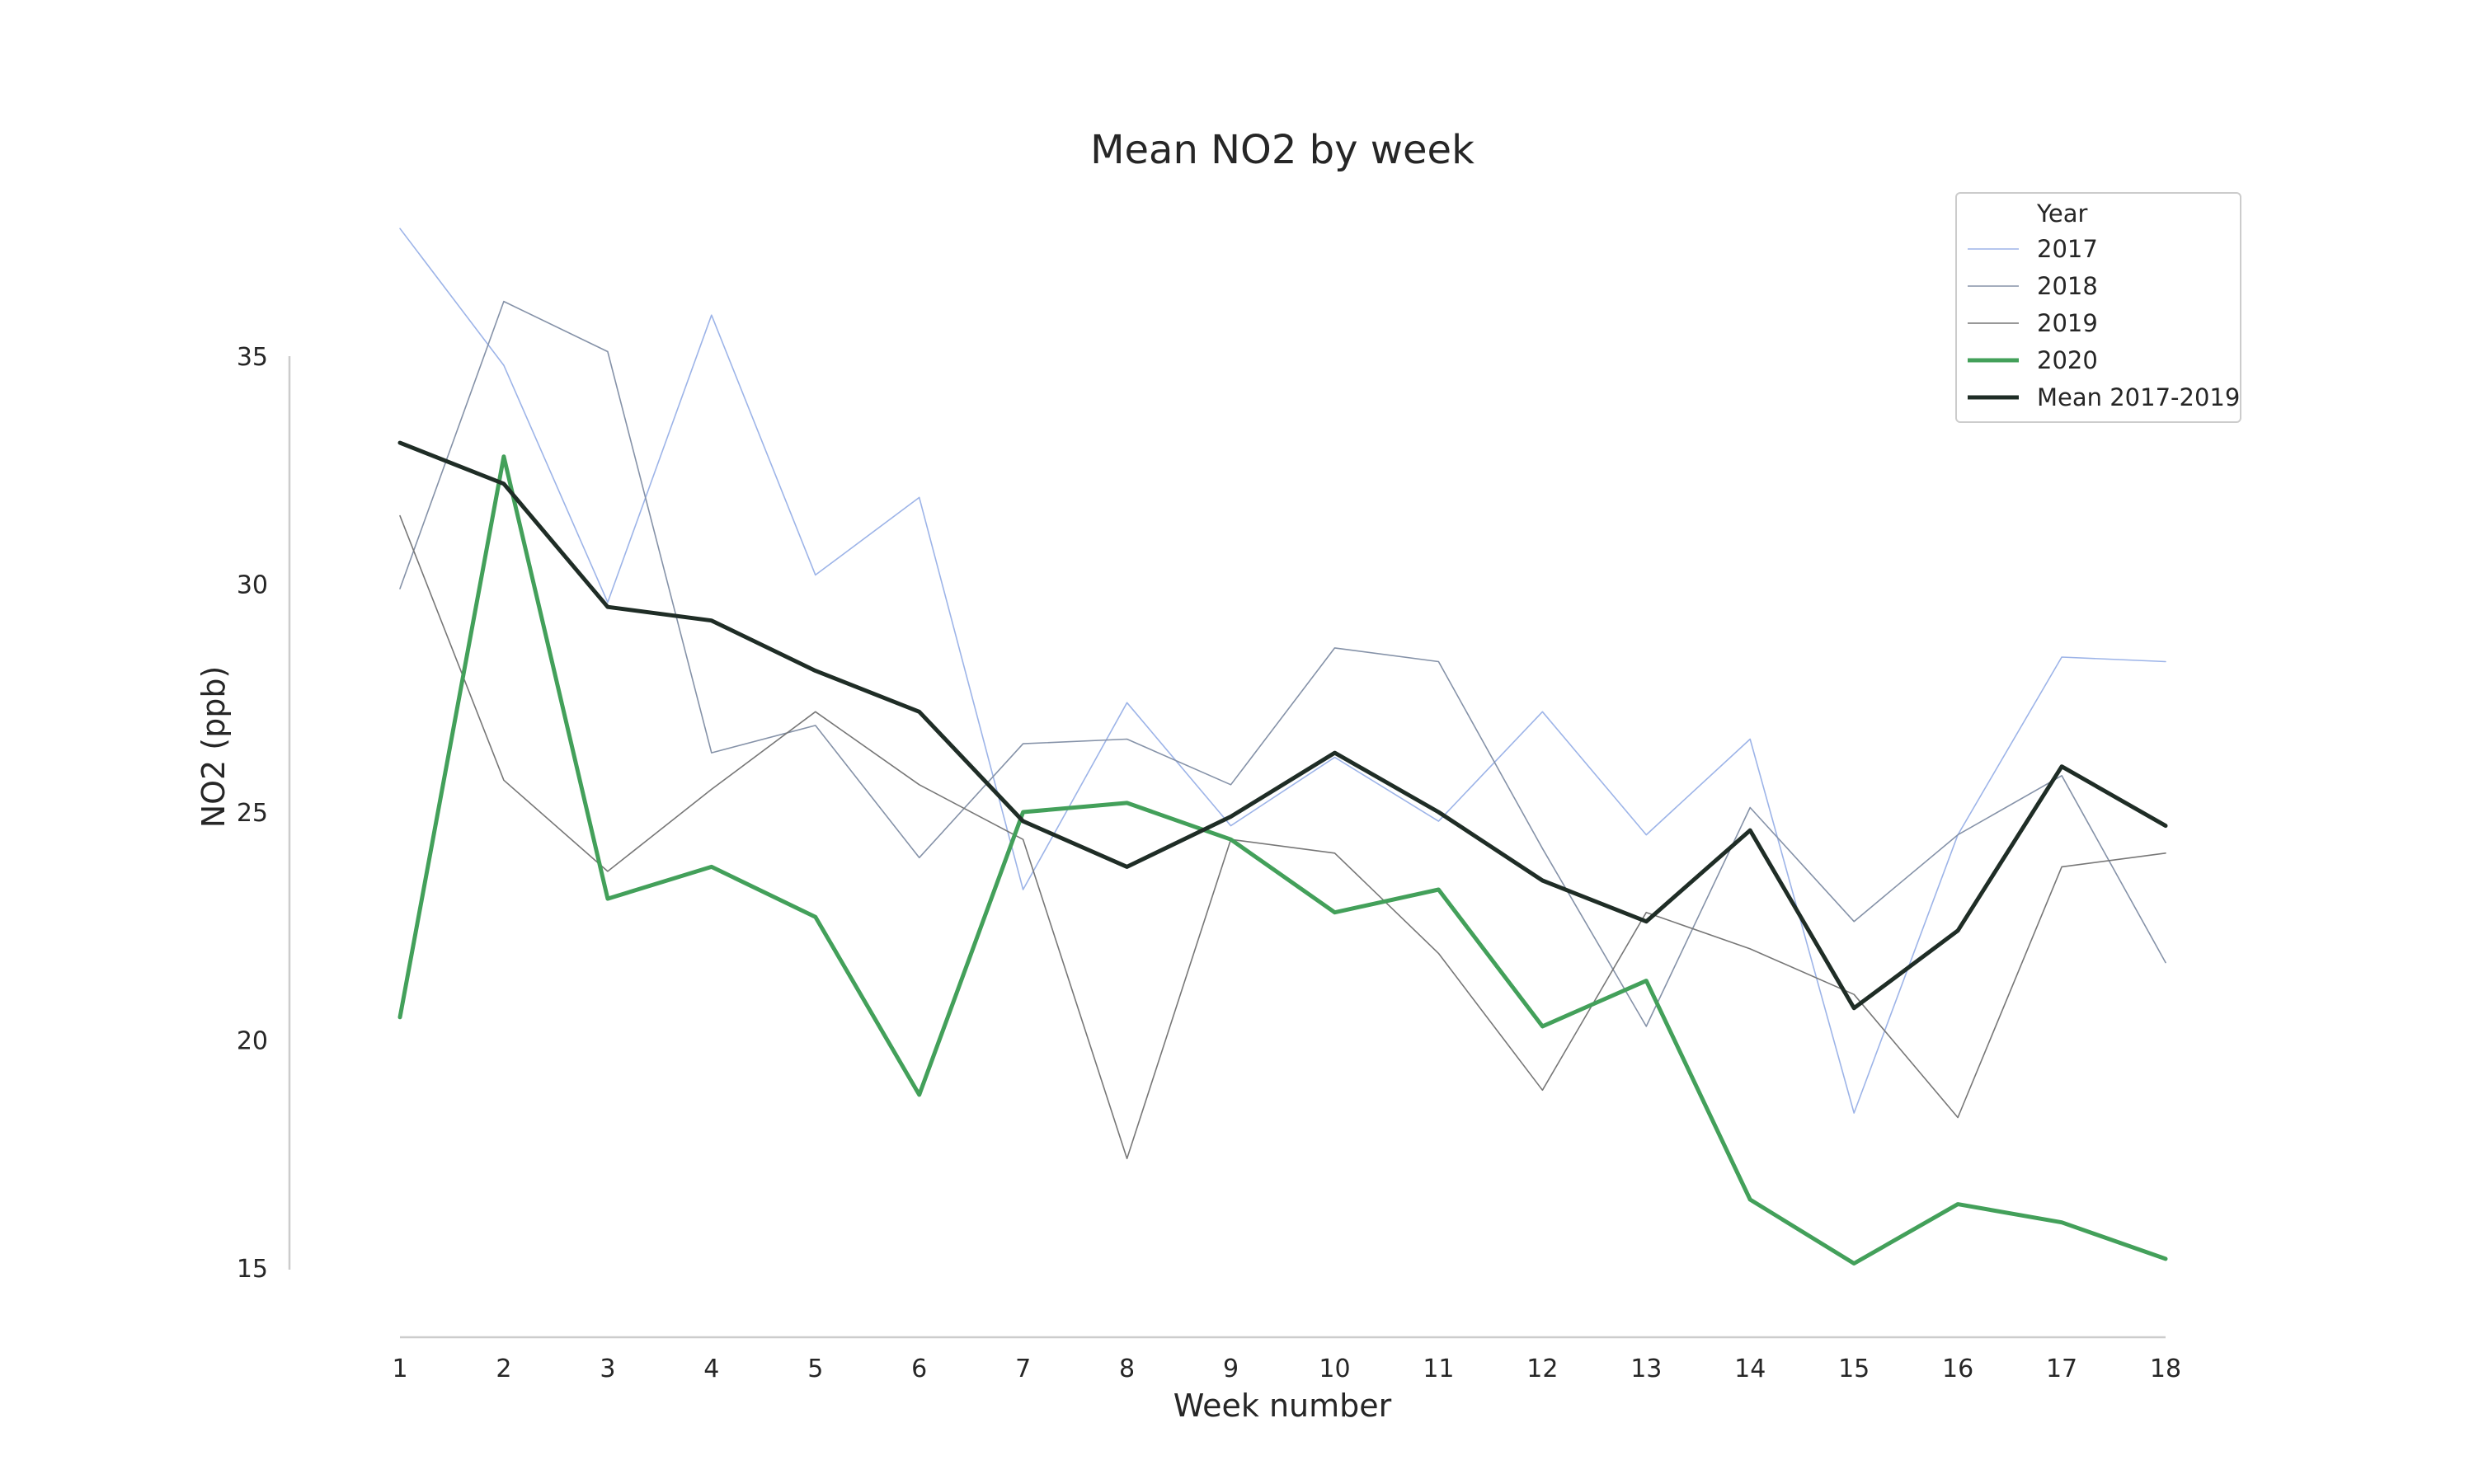 The height and width of the screenshot is (1484, 2474). What do you see at coordinates (815, 1369) in the screenshot?
I see `x-tick-label: 5` at bounding box center [815, 1369].